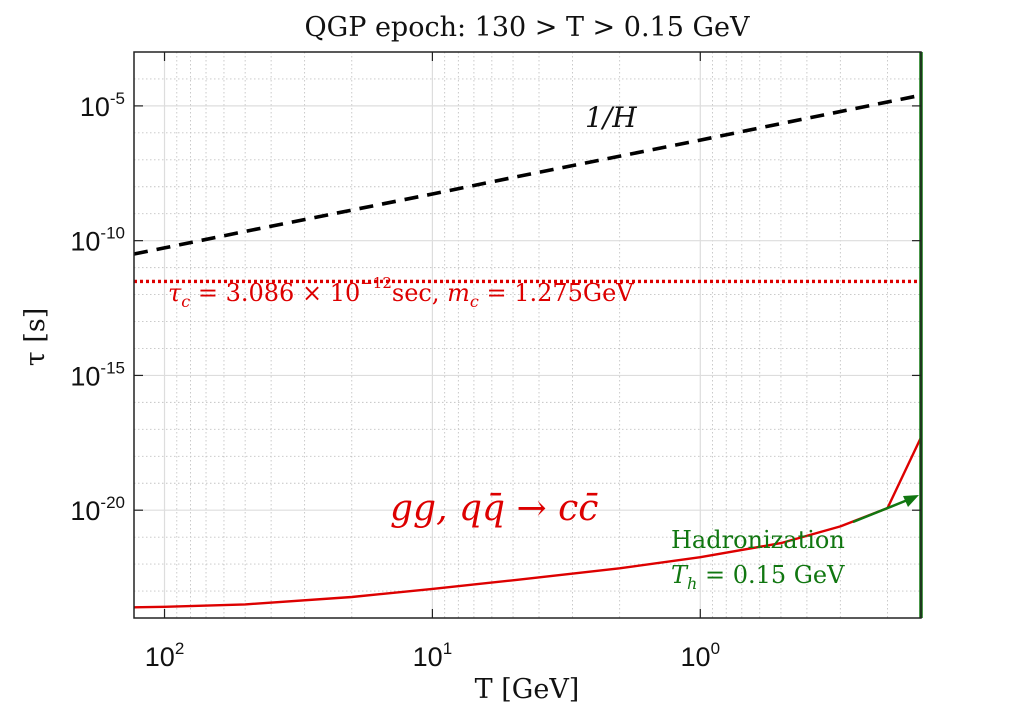 The height and width of the screenshot is (712, 1019). What do you see at coordinates (758, 540) in the screenshot?
I see `hadronization-label: Hadronization` at bounding box center [758, 540].